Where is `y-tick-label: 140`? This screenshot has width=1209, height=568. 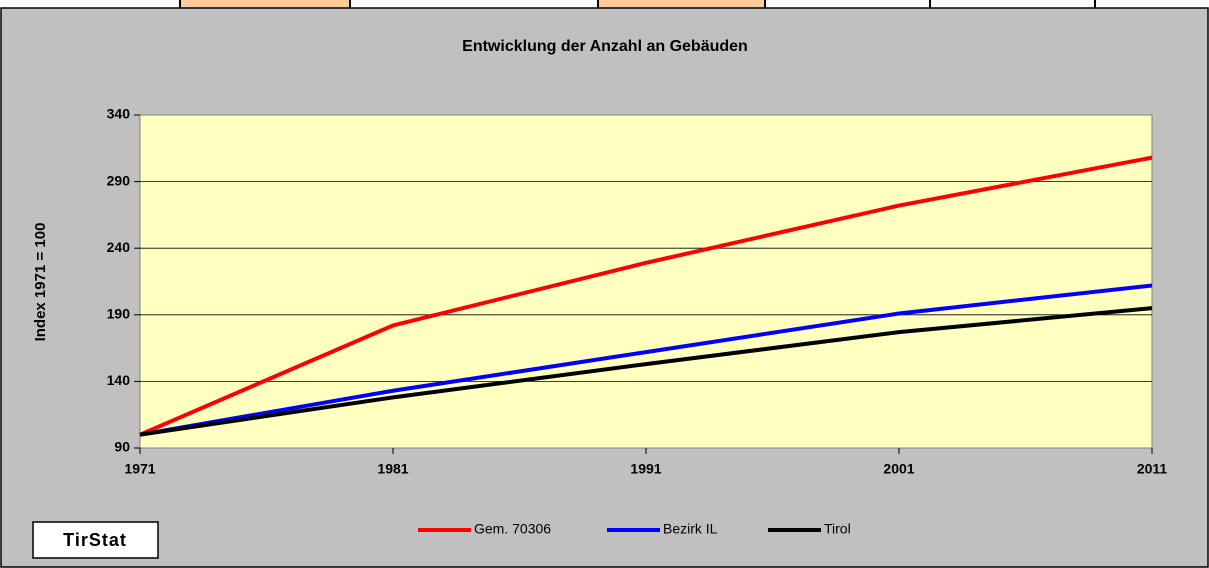 y-tick-label: 140 is located at coordinates (119, 380).